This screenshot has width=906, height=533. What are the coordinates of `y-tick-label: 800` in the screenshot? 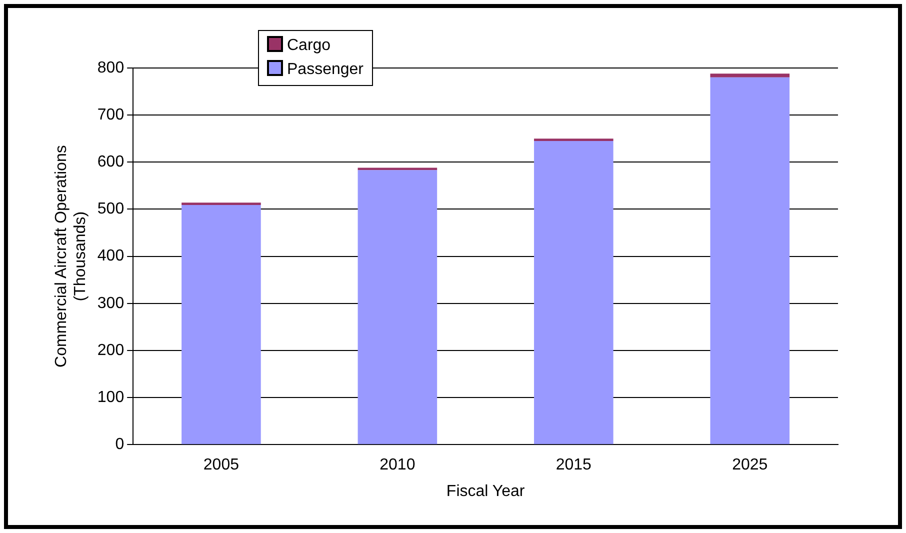 It's located at (110, 67).